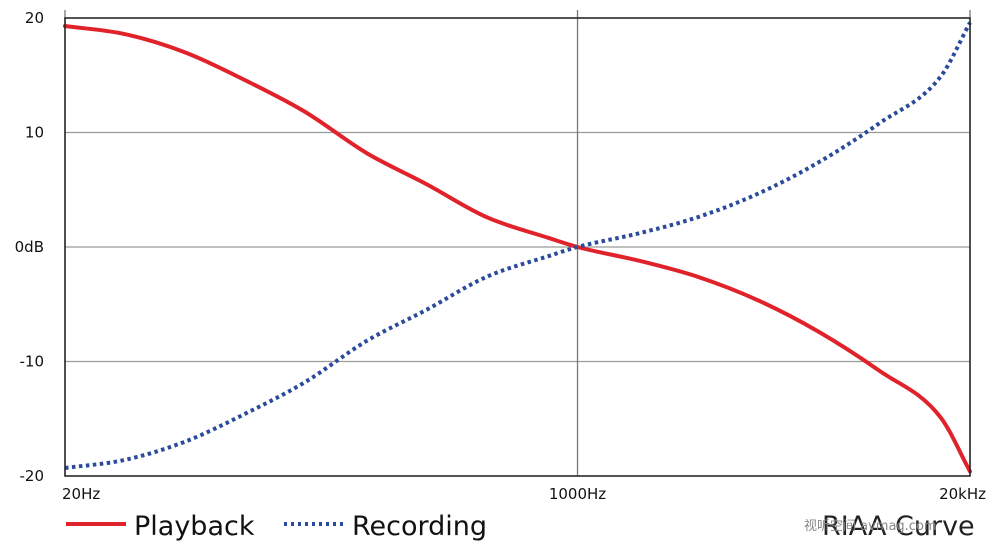 The height and width of the screenshot is (553, 1000). I want to click on y-tick-label: 10, so click(34, 133).